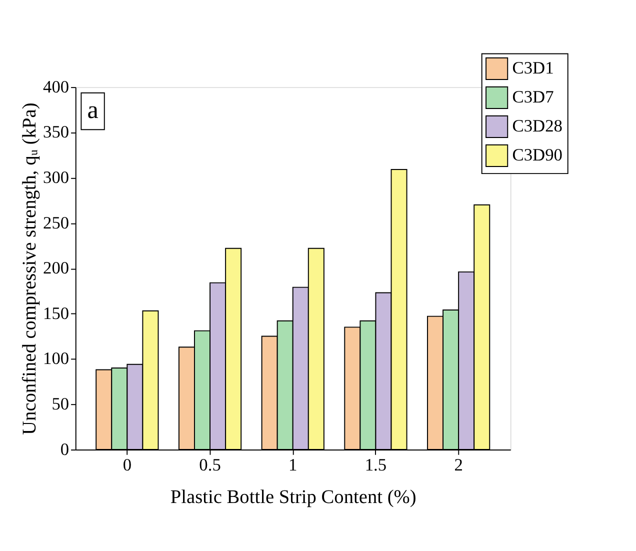  What do you see at coordinates (61, 404) in the screenshot?
I see `y-tick-label: 50` at bounding box center [61, 404].